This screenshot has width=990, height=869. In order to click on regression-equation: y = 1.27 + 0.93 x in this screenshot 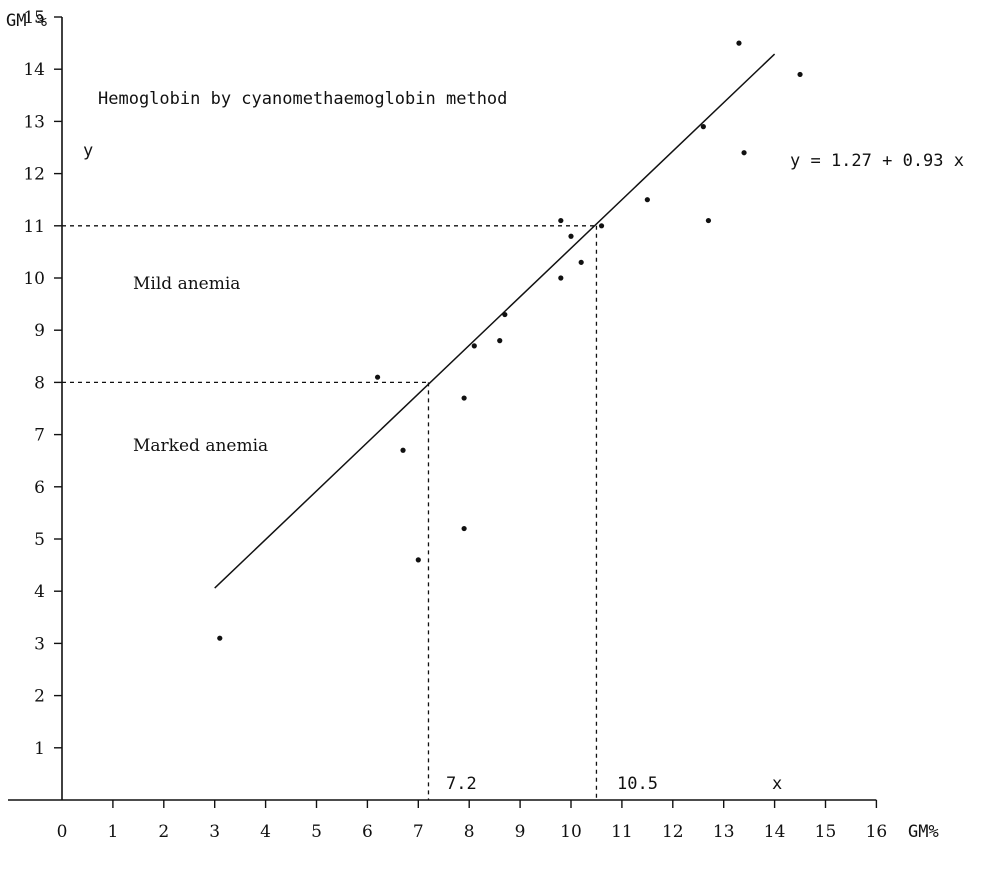, I will do `click(877, 161)`.